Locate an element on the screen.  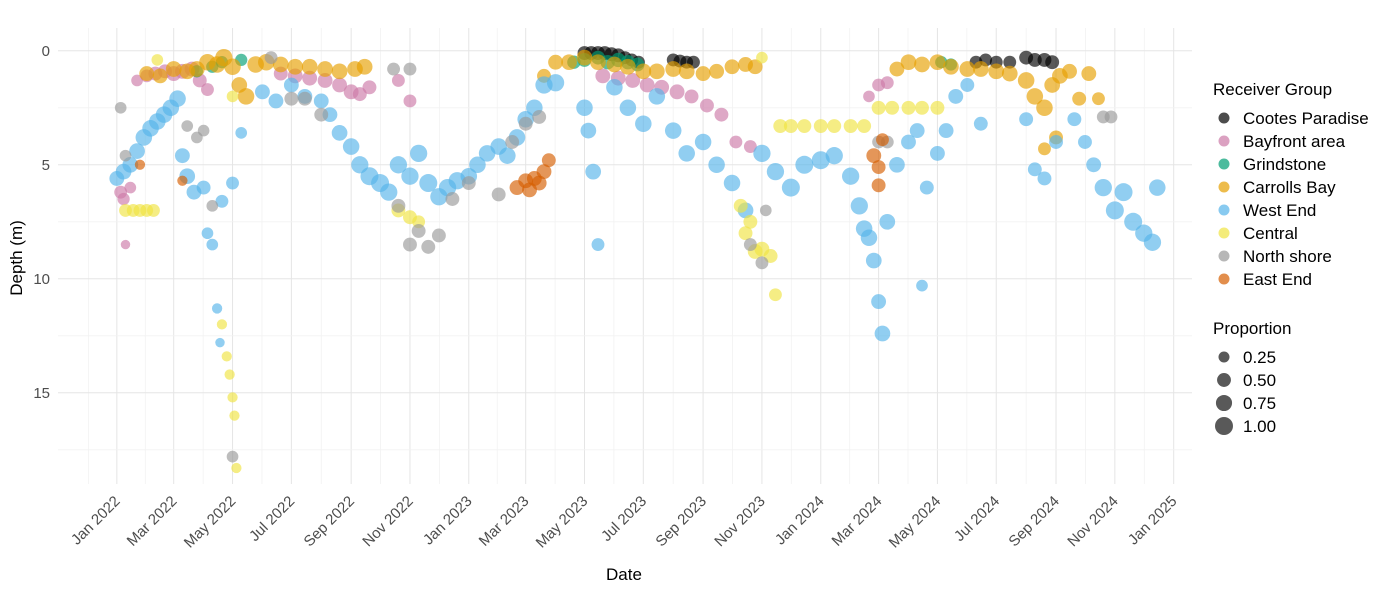
size-legend-label: 0.75 is located at coordinates (1259, 403).